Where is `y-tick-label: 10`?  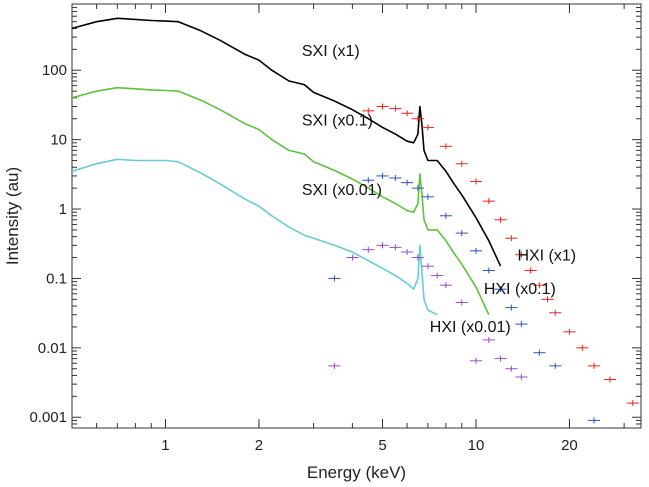 y-tick-label: 10 is located at coordinates (58, 140).